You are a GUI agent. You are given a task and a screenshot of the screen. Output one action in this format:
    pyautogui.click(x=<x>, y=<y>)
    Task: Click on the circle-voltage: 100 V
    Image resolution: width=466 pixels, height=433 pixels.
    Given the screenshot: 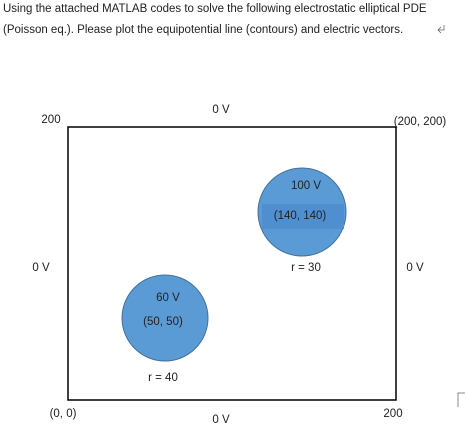 What is the action you would take?
    pyautogui.click(x=306, y=186)
    